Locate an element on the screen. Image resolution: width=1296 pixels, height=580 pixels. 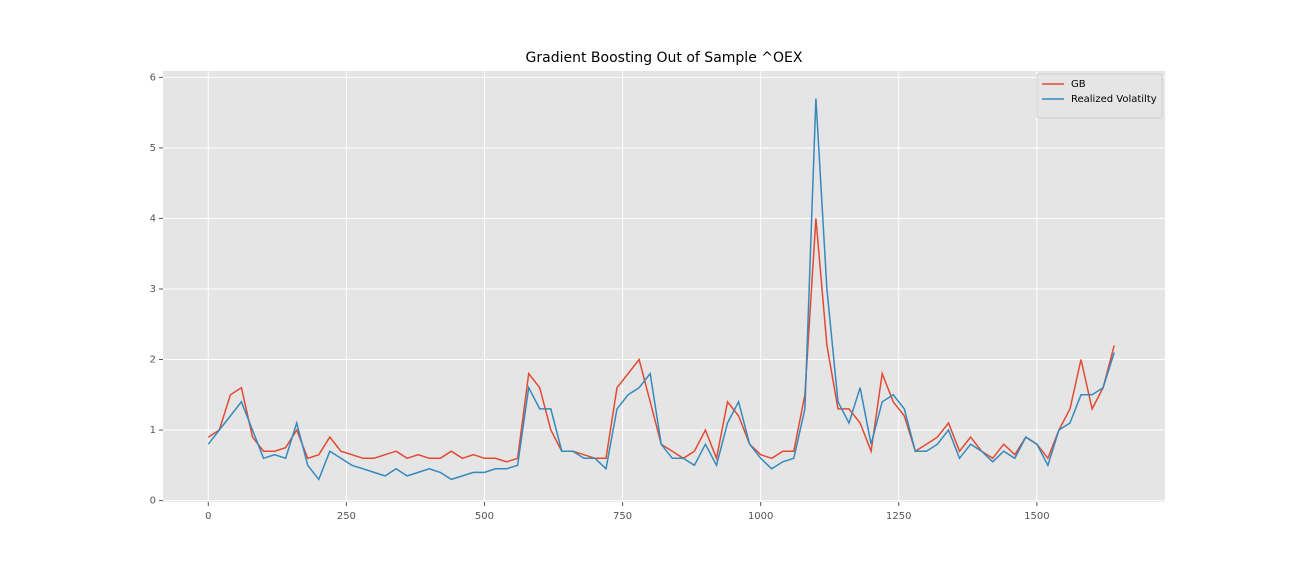
x-tick-label: 1250 is located at coordinates (898, 516).